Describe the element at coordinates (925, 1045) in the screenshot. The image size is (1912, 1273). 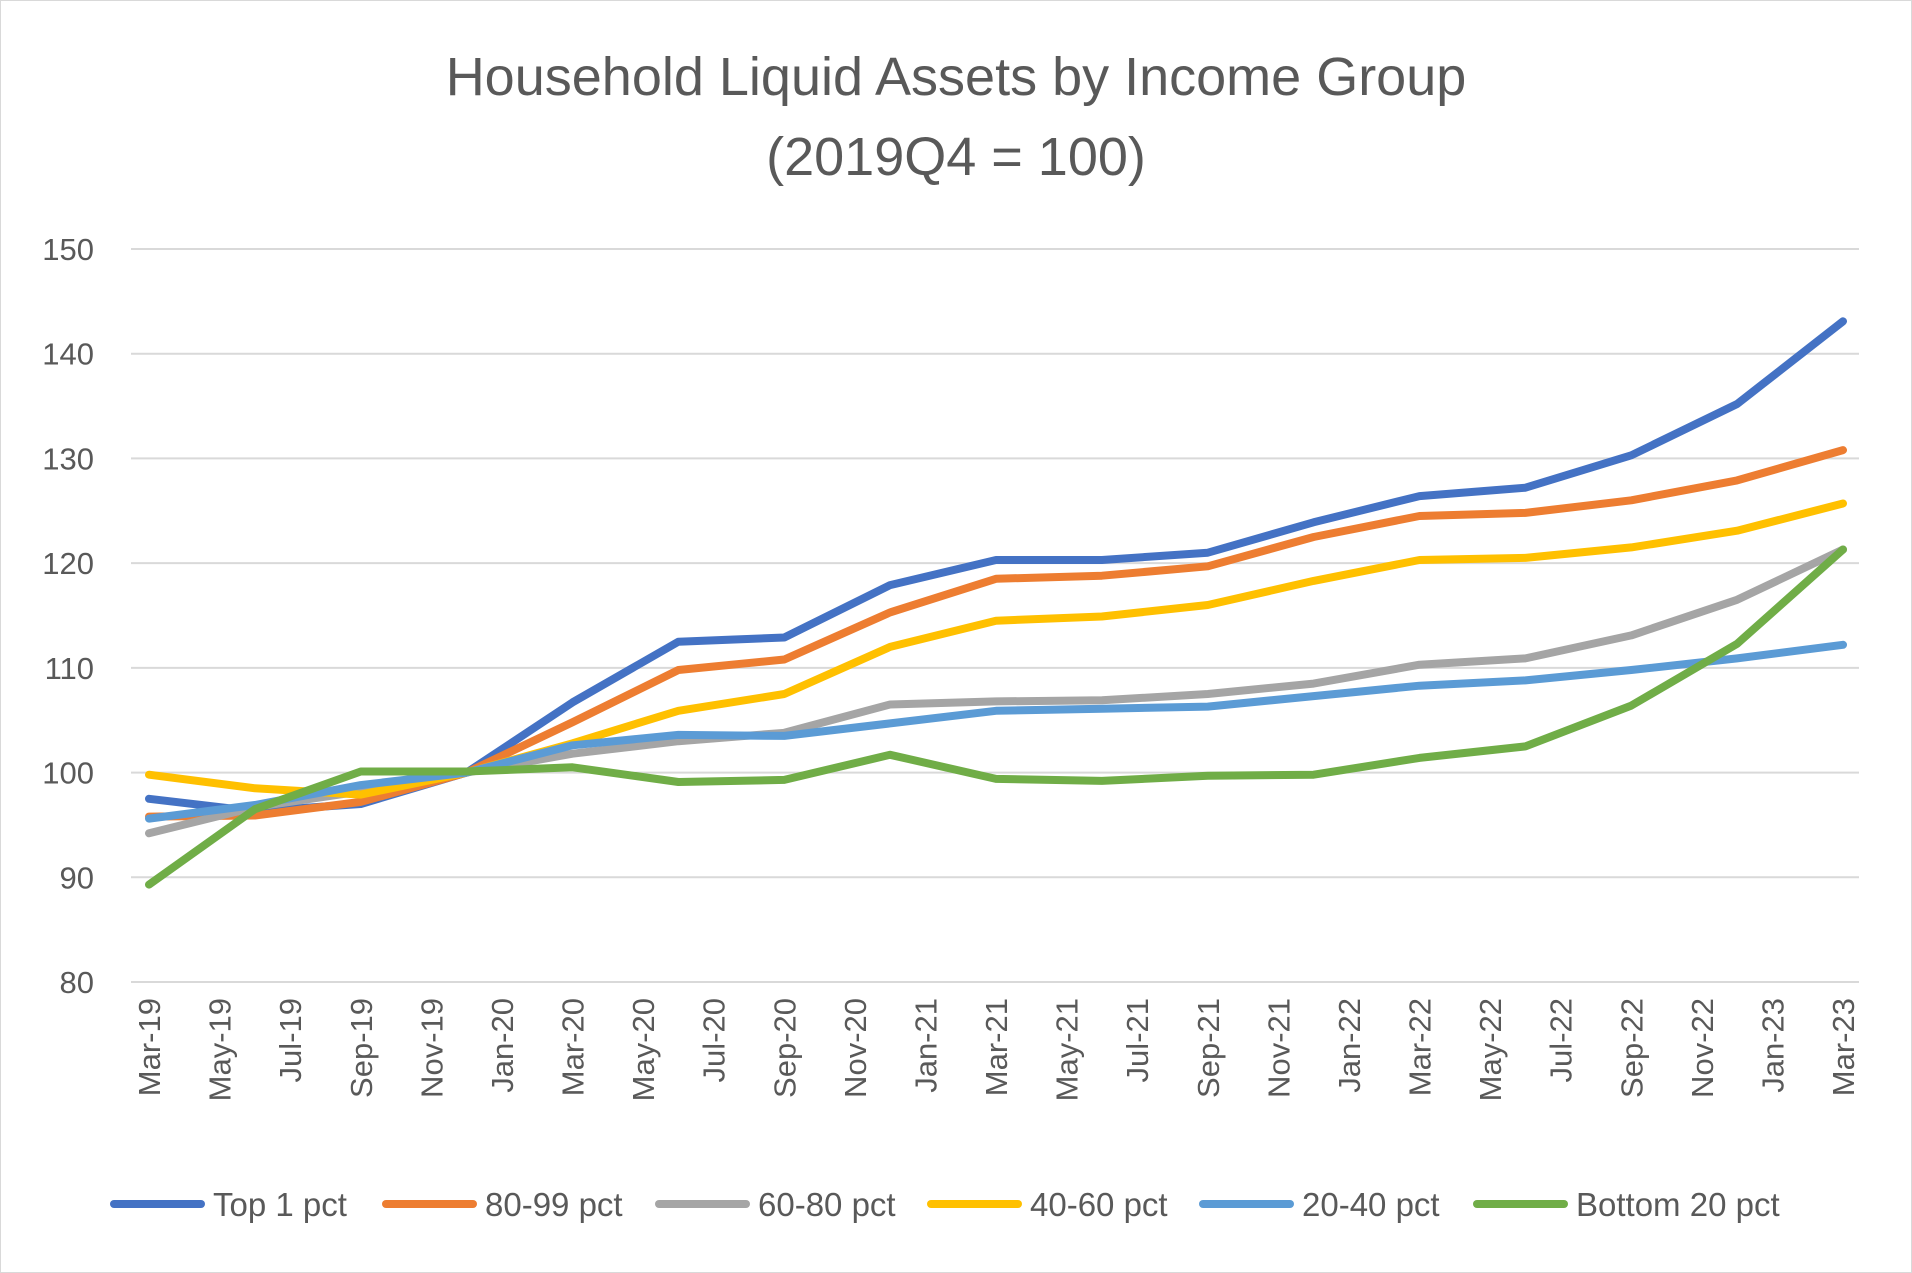
I see `x-tick-label: Jan-21` at that location.